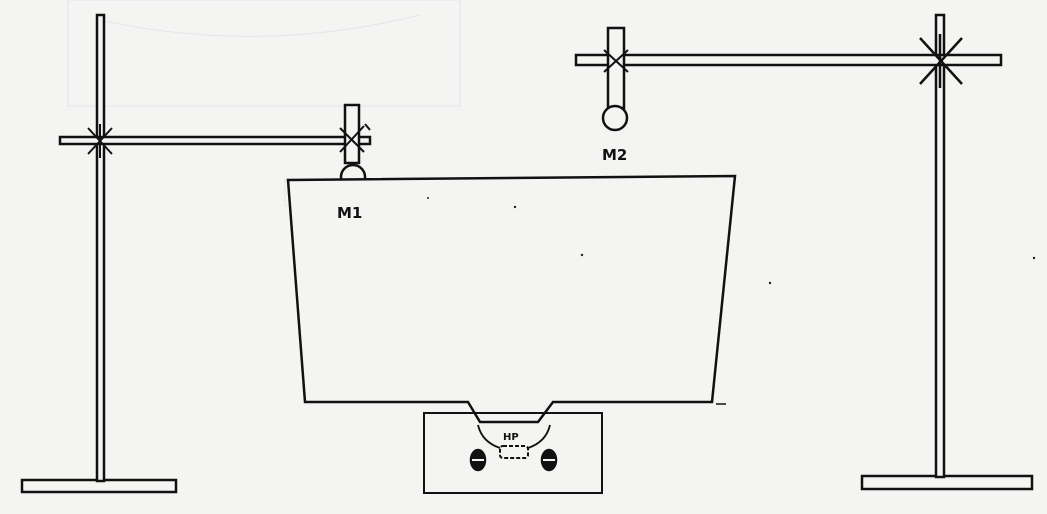 The width and height of the screenshot is (1047, 514). I want to click on m2-clamp, so click(616, 61).